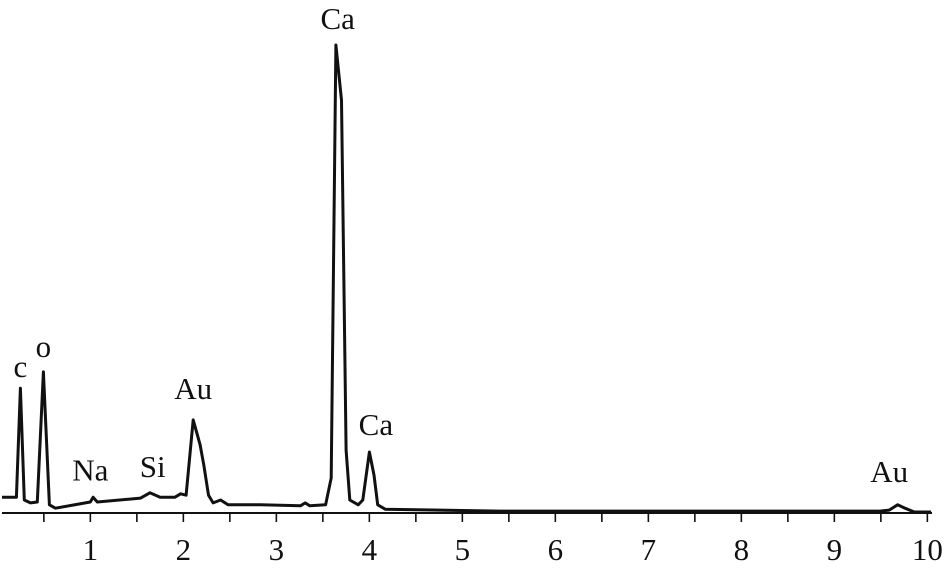  What do you see at coordinates (91, 549) in the screenshot?
I see `x-tick-label: 1` at bounding box center [91, 549].